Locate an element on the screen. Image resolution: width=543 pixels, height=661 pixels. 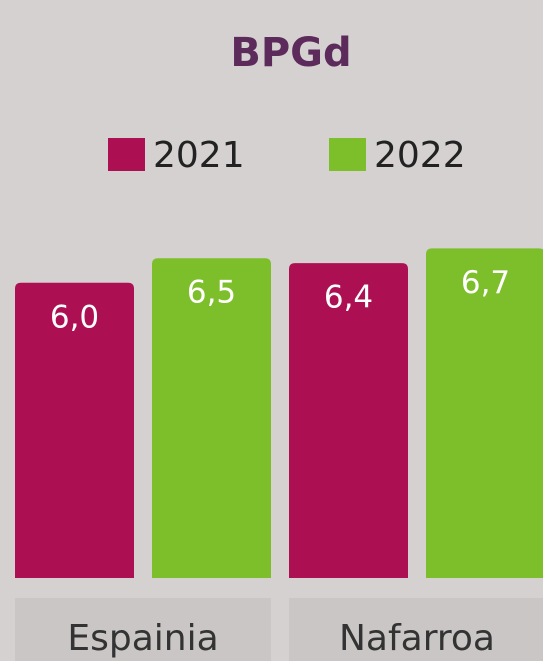
chart-title: BPGd is located at coordinates (290, 53).